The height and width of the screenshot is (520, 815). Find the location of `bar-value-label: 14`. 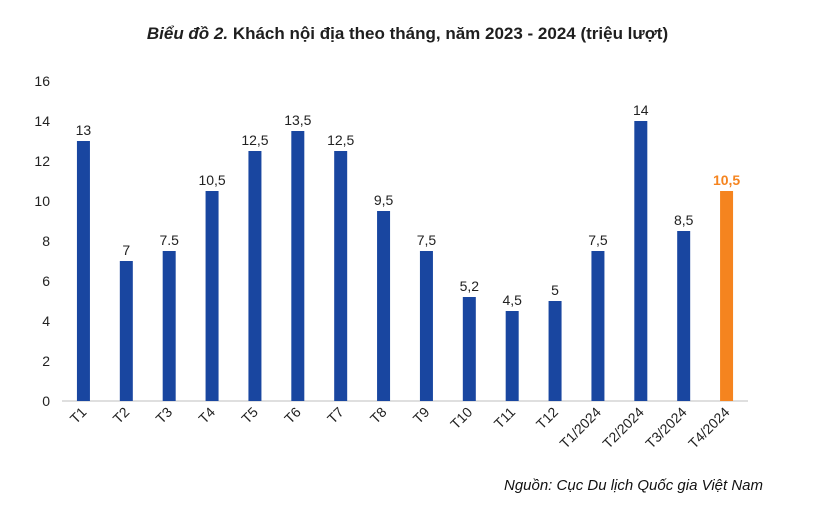

bar-value-label: 14 is located at coordinates (641, 110).